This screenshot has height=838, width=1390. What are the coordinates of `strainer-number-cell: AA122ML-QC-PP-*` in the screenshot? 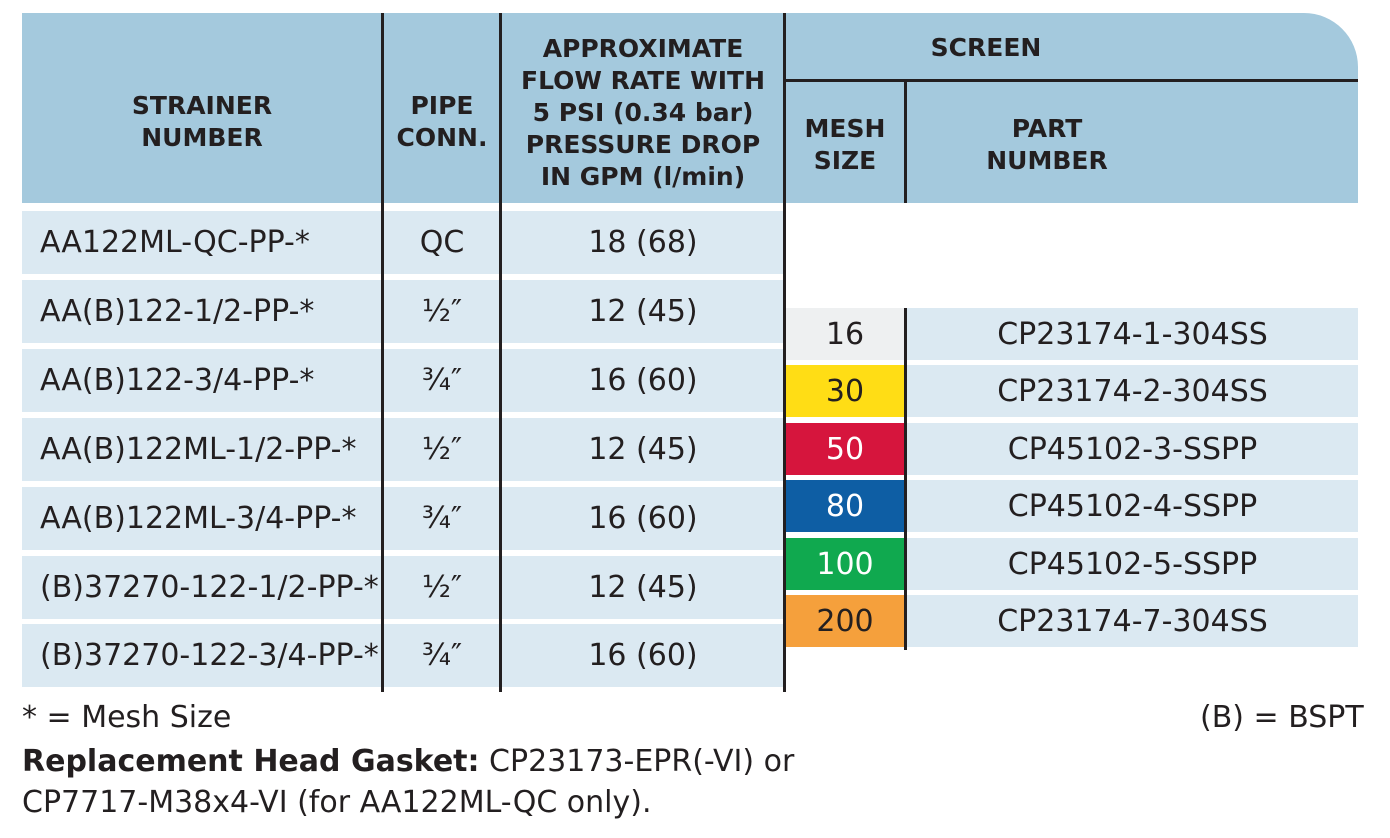 It's located at (175, 242).